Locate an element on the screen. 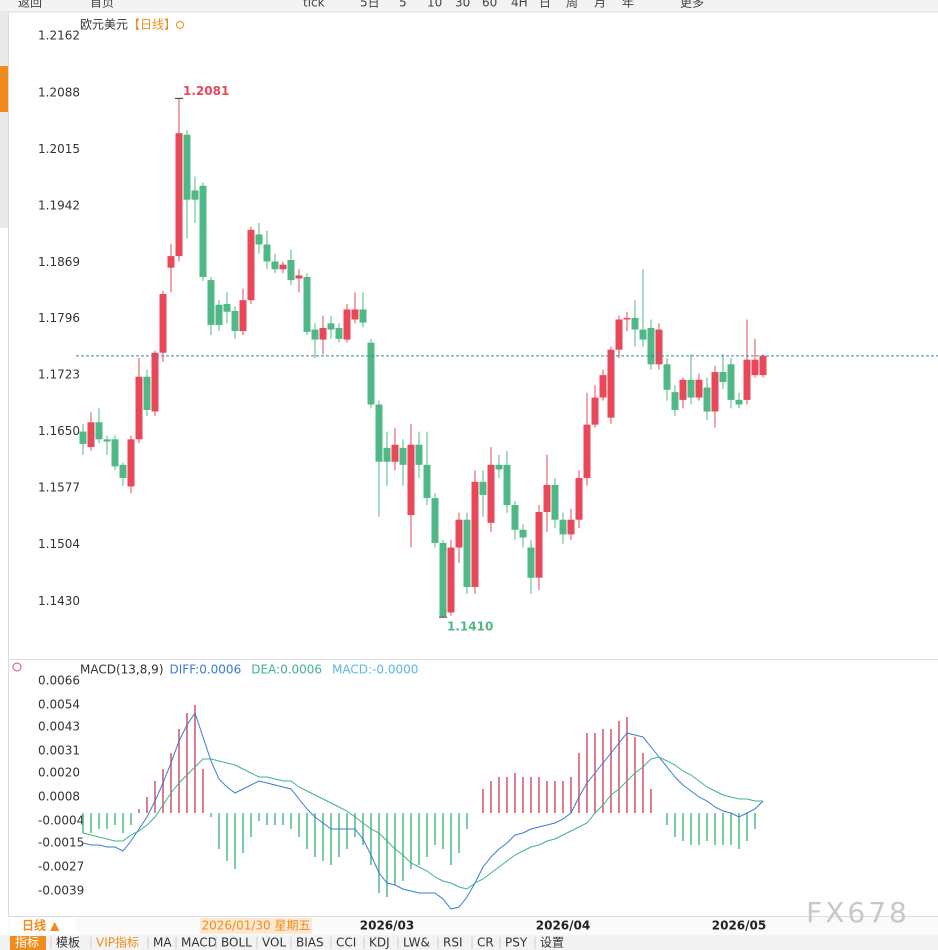  period-selector-label: 日线 ▲ is located at coordinates (41, 925).